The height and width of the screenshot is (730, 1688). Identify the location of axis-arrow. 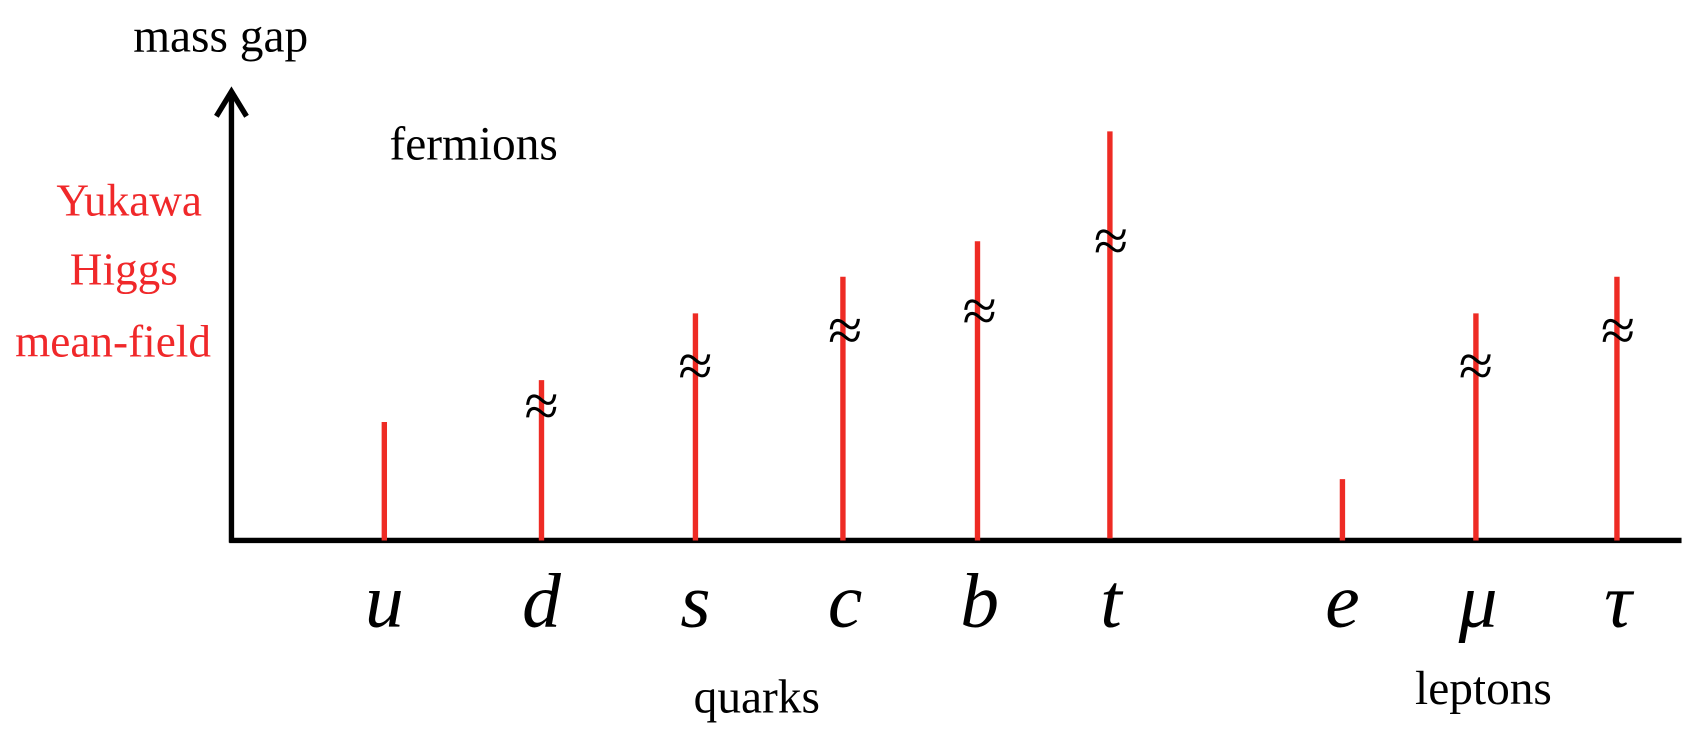
(231, 102).